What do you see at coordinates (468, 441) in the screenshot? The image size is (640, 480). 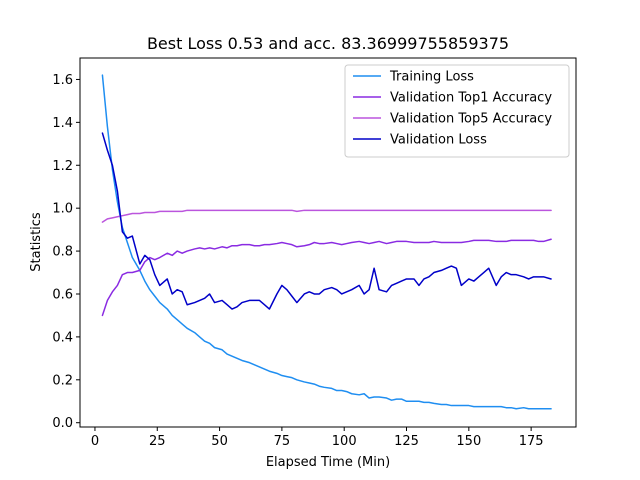 I see `x-tick-label: 150` at bounding box center [468, 441].